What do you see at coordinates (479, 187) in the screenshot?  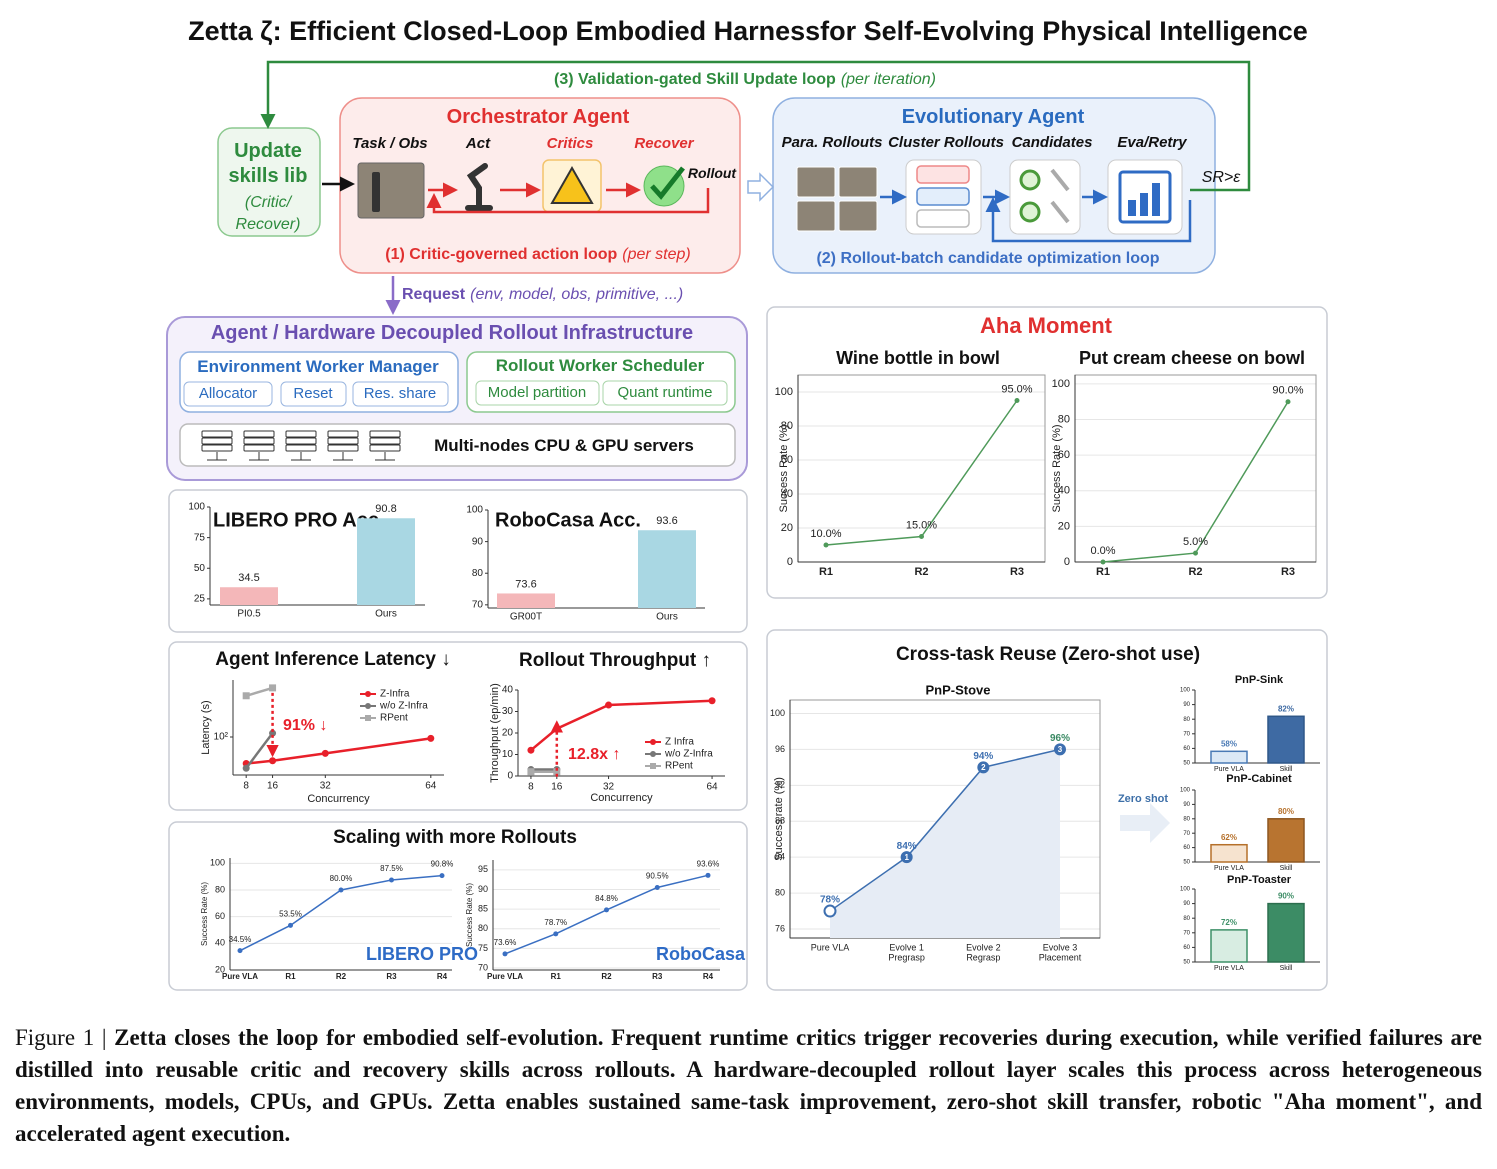 I see `act-icon` at bounding box center [479, 187].